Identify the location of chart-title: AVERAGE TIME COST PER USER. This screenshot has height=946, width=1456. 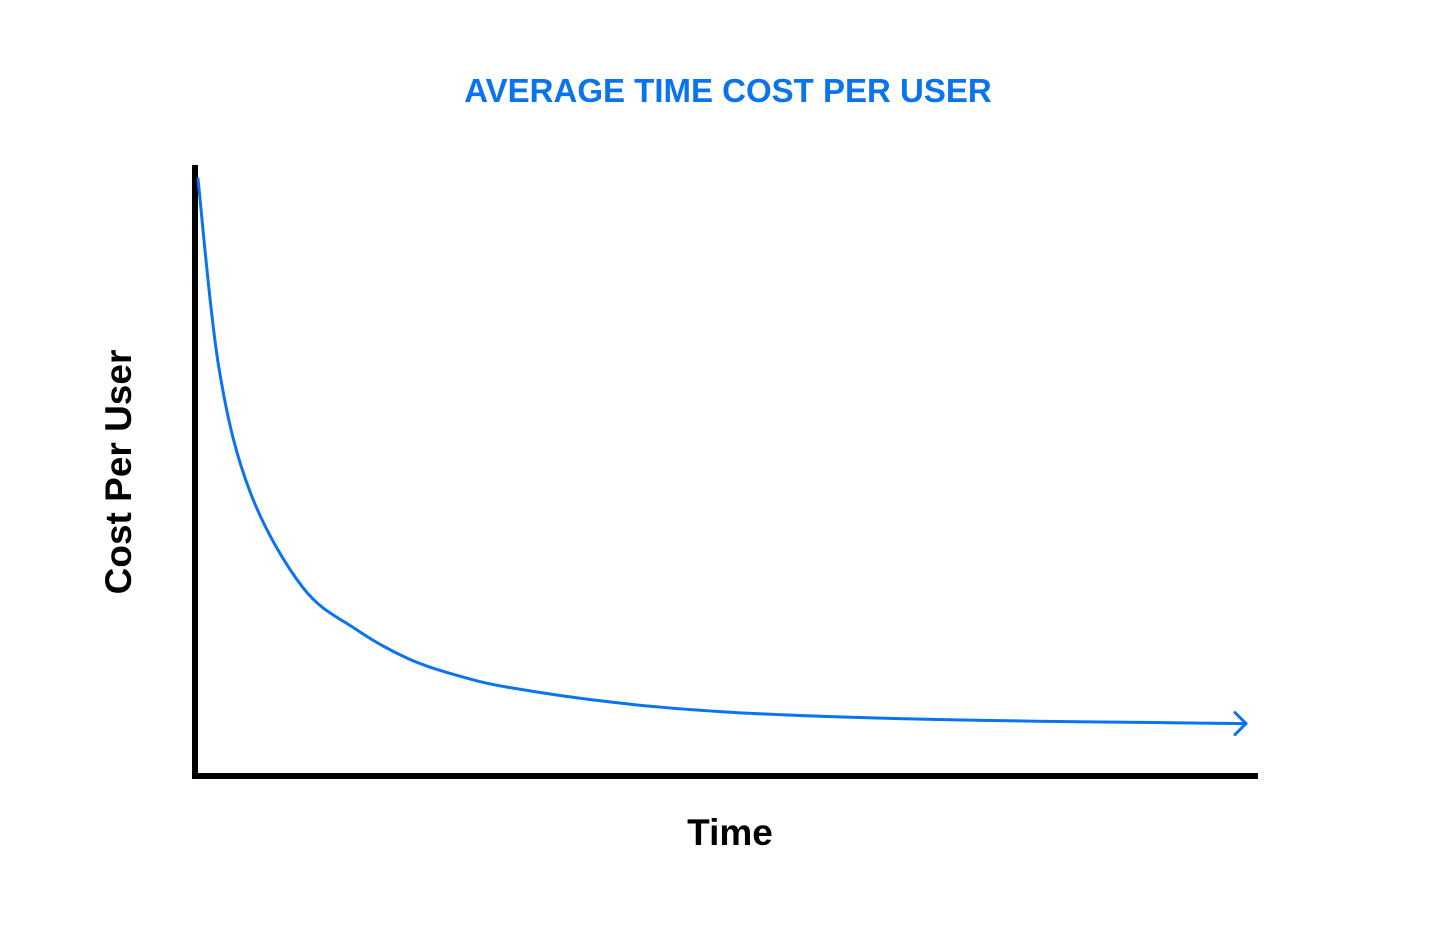
(728, 90).